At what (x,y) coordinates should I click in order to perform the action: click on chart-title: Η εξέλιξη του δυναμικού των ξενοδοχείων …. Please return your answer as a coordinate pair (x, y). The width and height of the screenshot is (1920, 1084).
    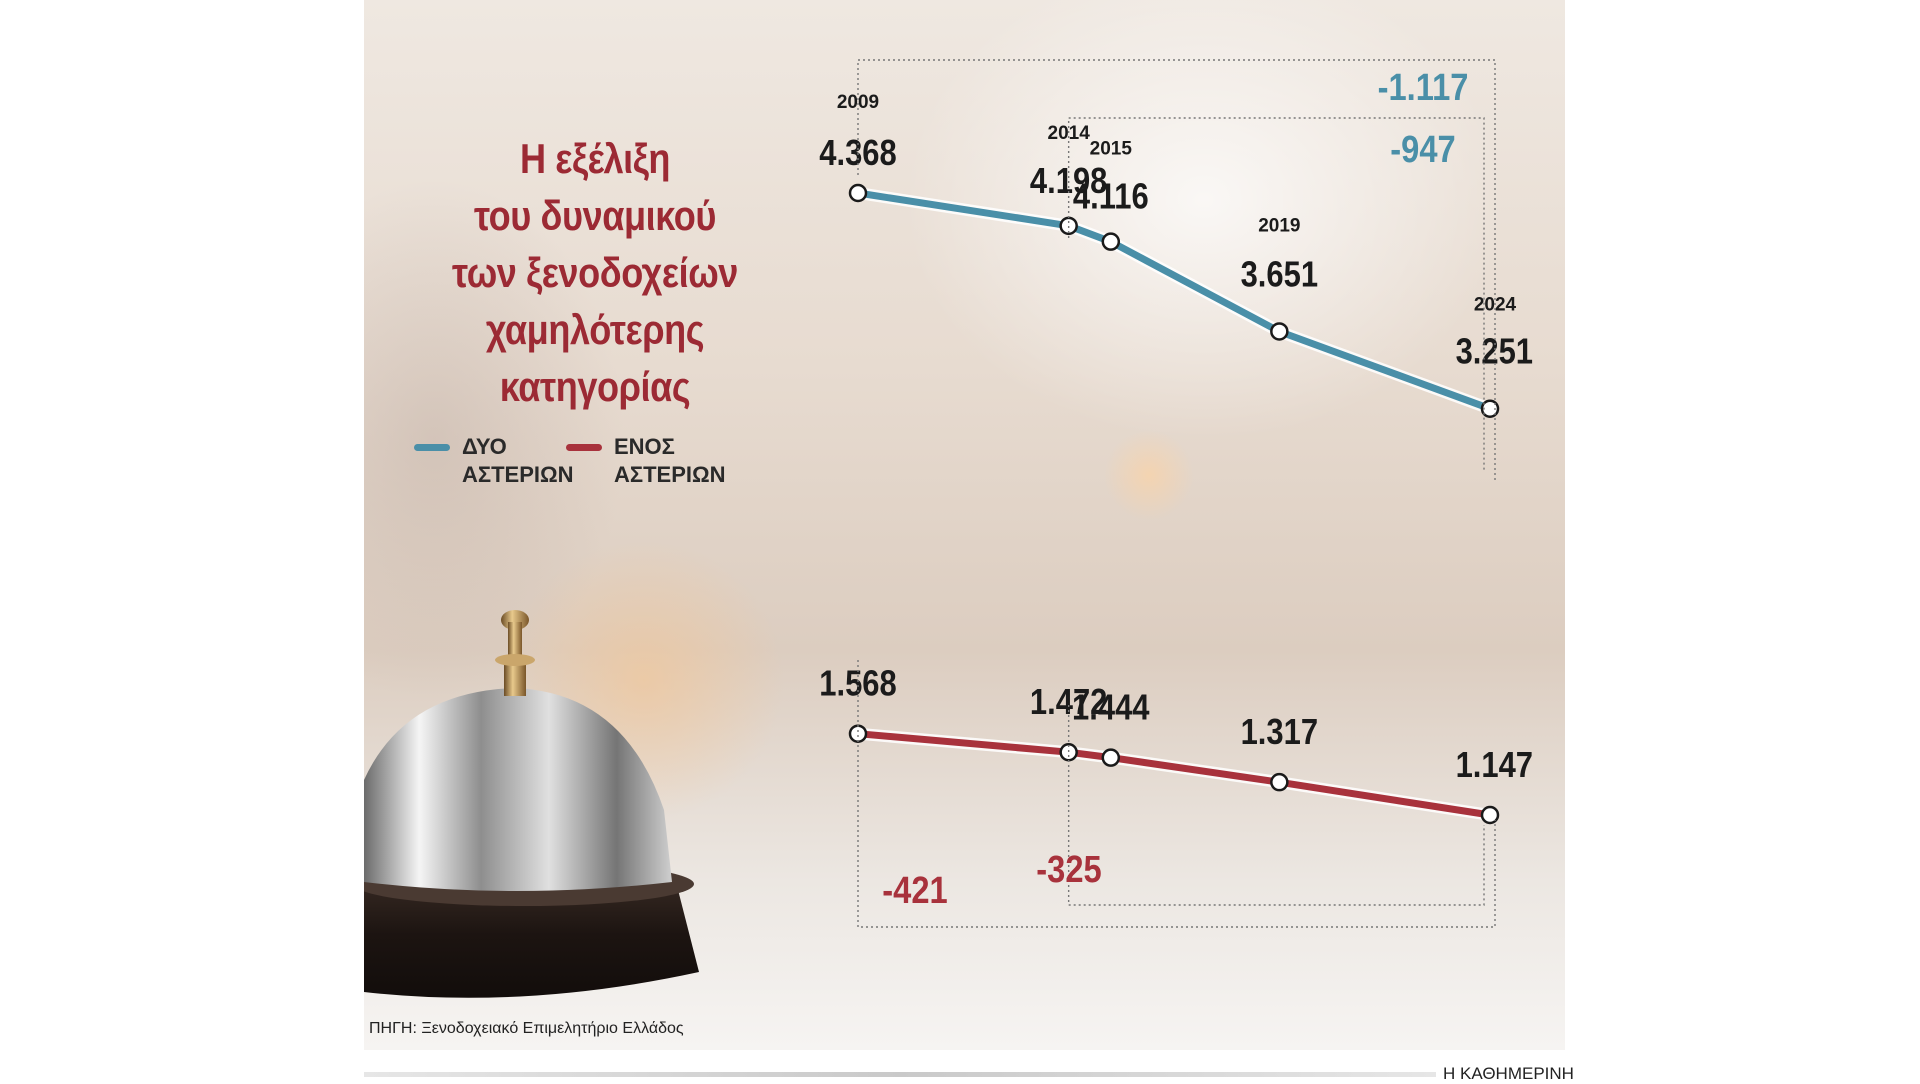
    Looking at the image, I should click on (594, 272).